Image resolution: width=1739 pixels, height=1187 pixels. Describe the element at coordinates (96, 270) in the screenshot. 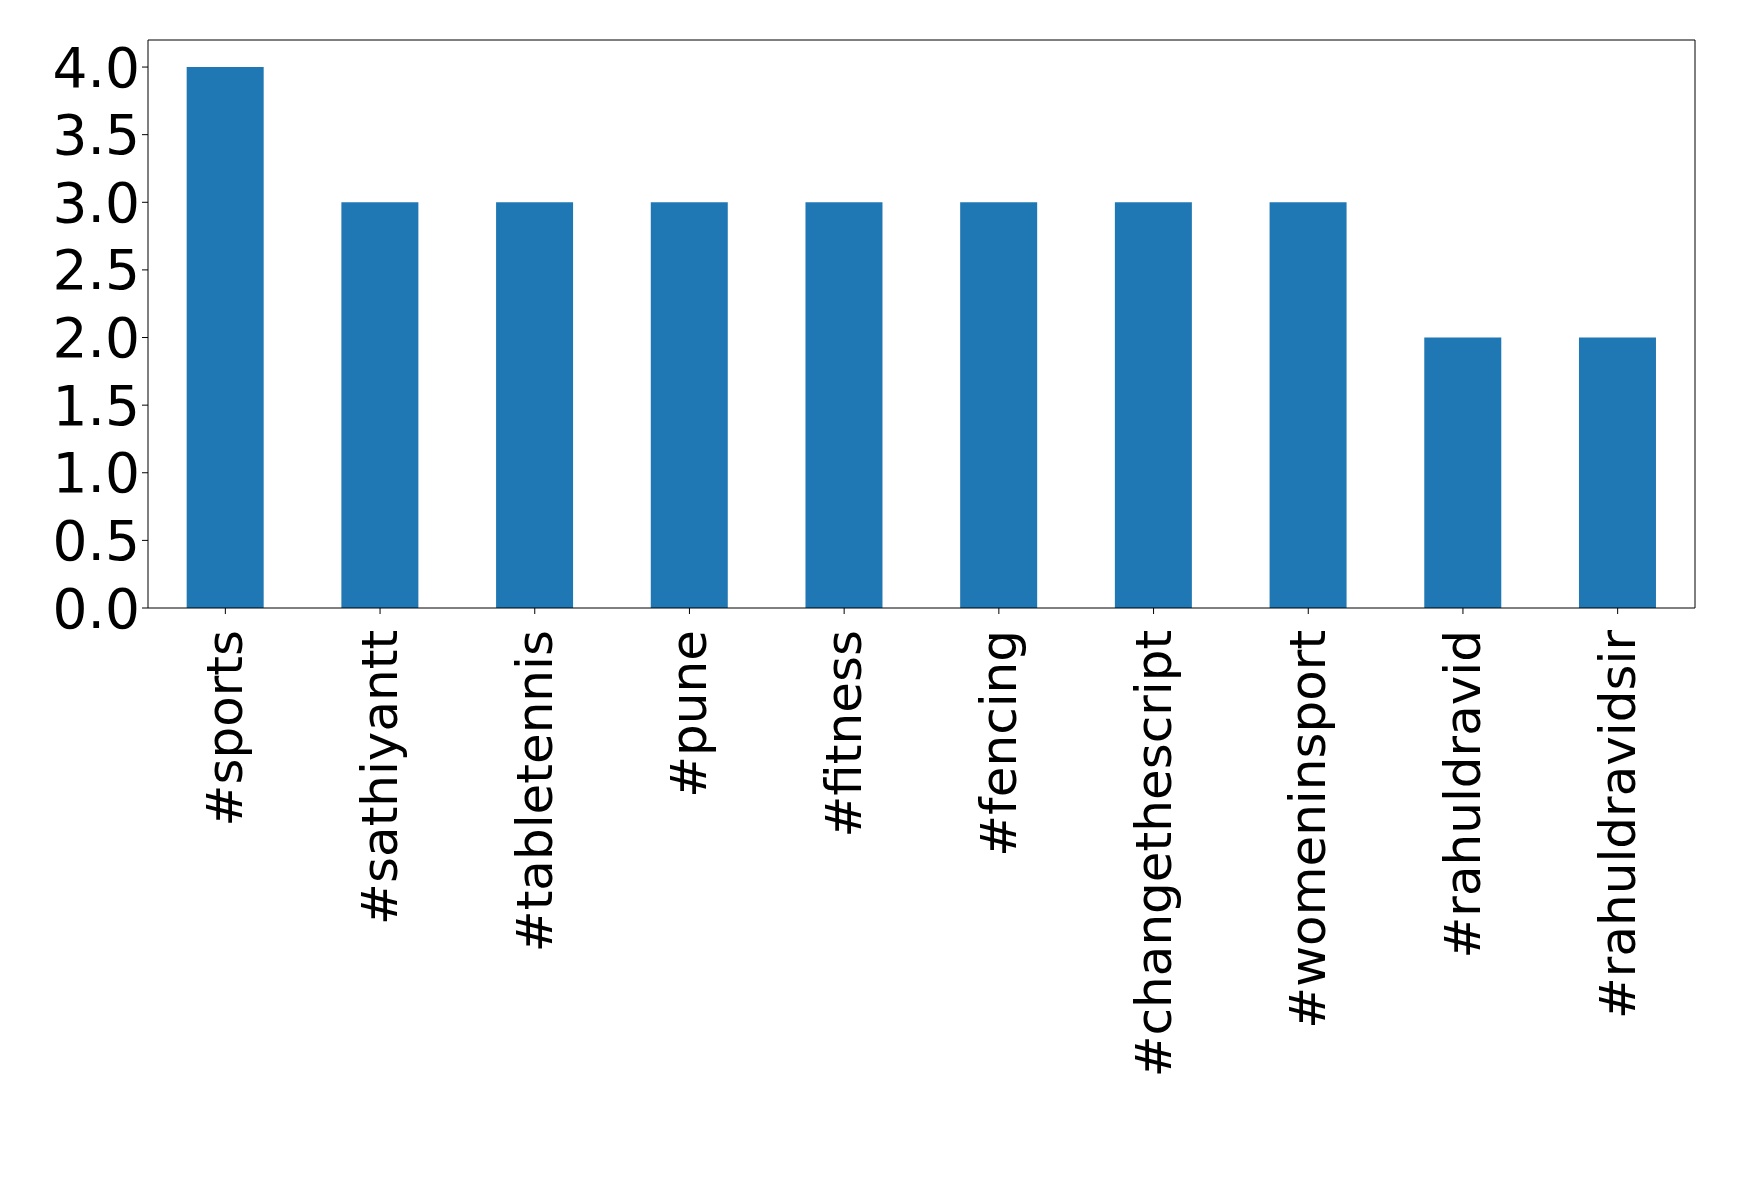

I see `y-tick-label: 2.5` at that location.